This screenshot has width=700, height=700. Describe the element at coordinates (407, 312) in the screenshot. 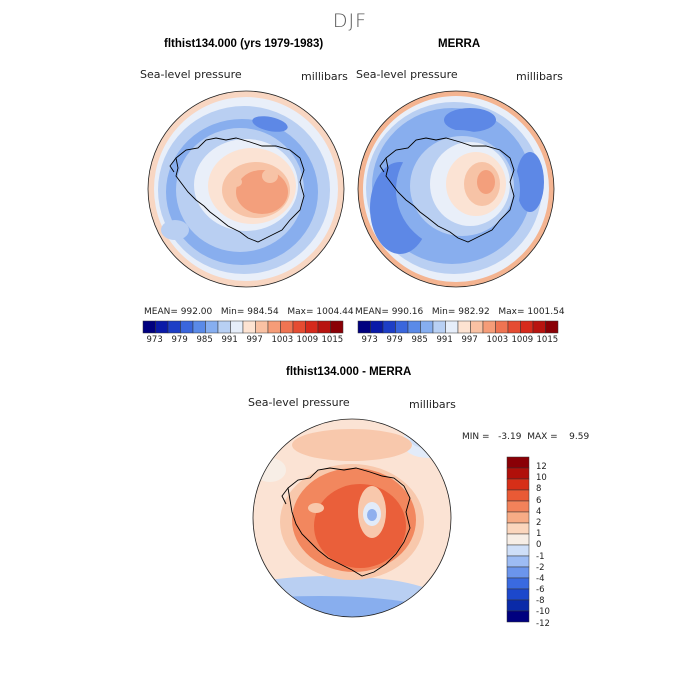

I see `top-right-mean-value: 990.16` at that location.